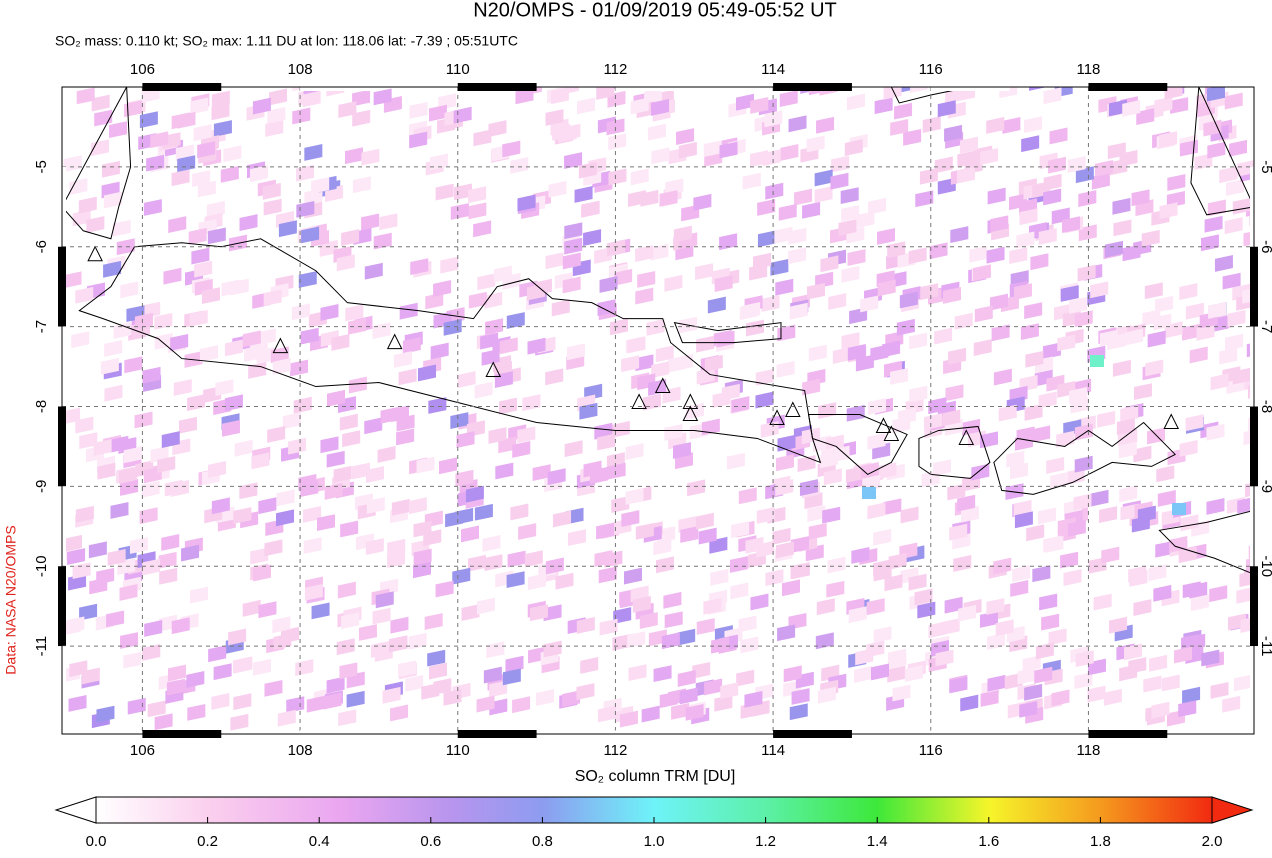 This screenshot has height=858, width=1272. What do you see at coordinates (41, 646) in the screenshot?
I see `y-tick-label: -11` at bounding box center [41, 646].